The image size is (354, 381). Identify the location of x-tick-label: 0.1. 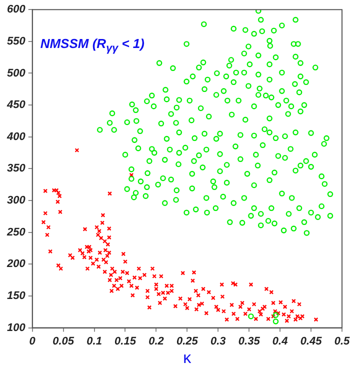
(94, 341).